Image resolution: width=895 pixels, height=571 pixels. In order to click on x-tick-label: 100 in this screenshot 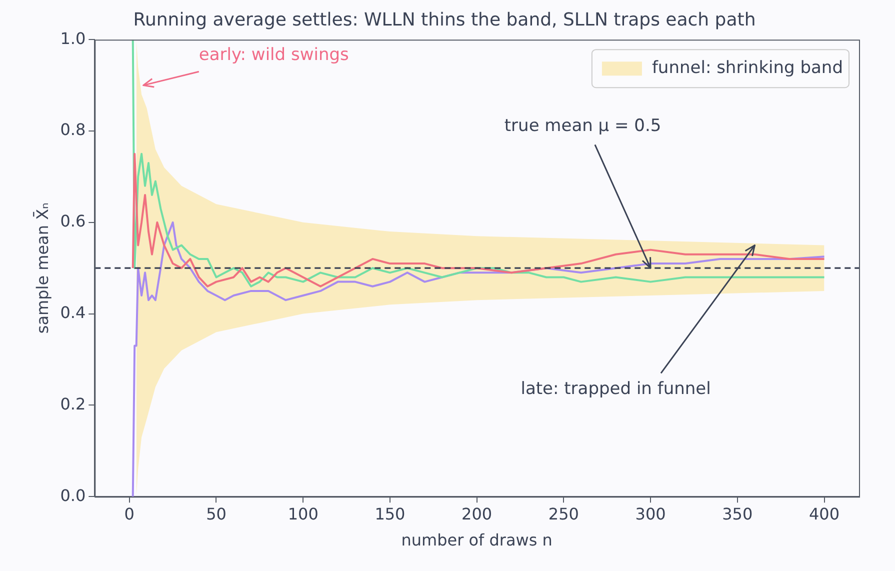, I will do `click(303, 514)`.